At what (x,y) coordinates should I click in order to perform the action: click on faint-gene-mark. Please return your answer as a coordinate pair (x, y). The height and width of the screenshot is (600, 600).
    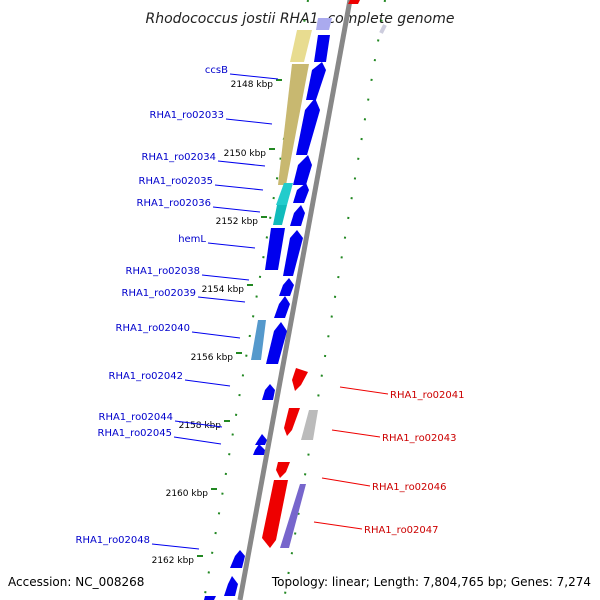
    Looking at the image, I should click on (324, 24).